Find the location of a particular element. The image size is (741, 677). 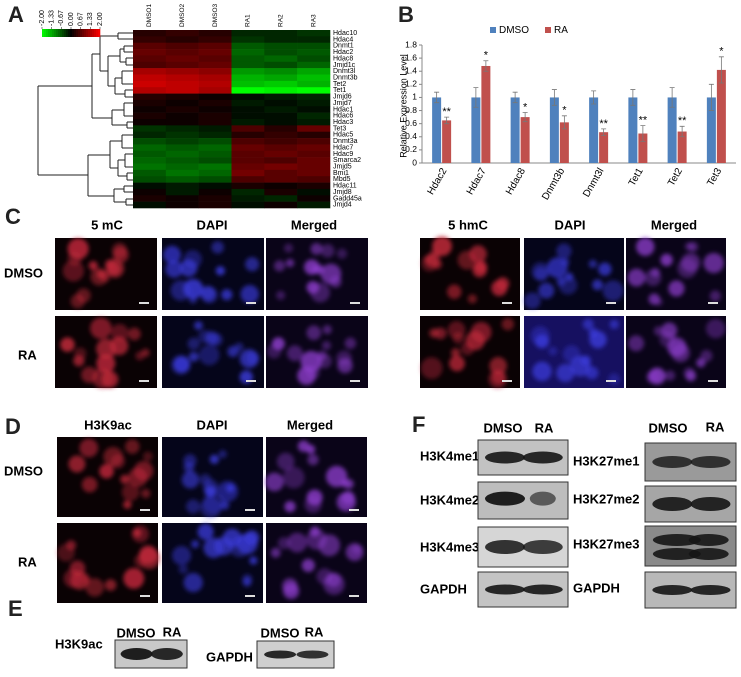

y-axis-label: Relative Expression Level is located at coordinates (403, 106).